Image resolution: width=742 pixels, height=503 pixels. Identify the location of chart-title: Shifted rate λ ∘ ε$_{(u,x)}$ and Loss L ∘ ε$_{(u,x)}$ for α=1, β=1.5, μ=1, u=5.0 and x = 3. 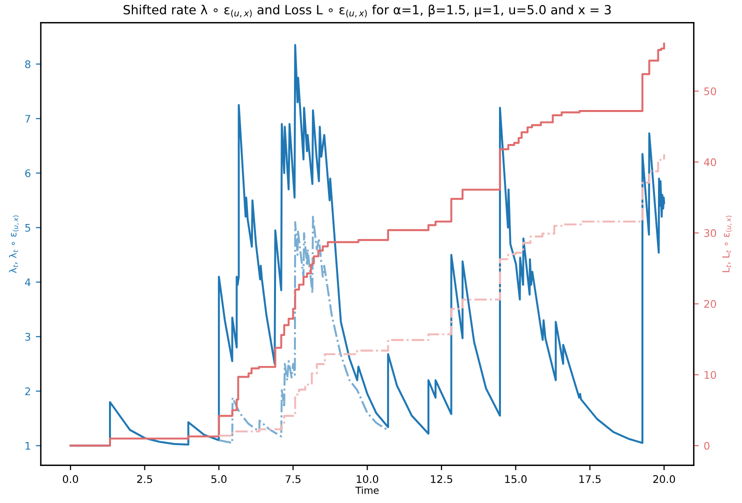
(367, 11).